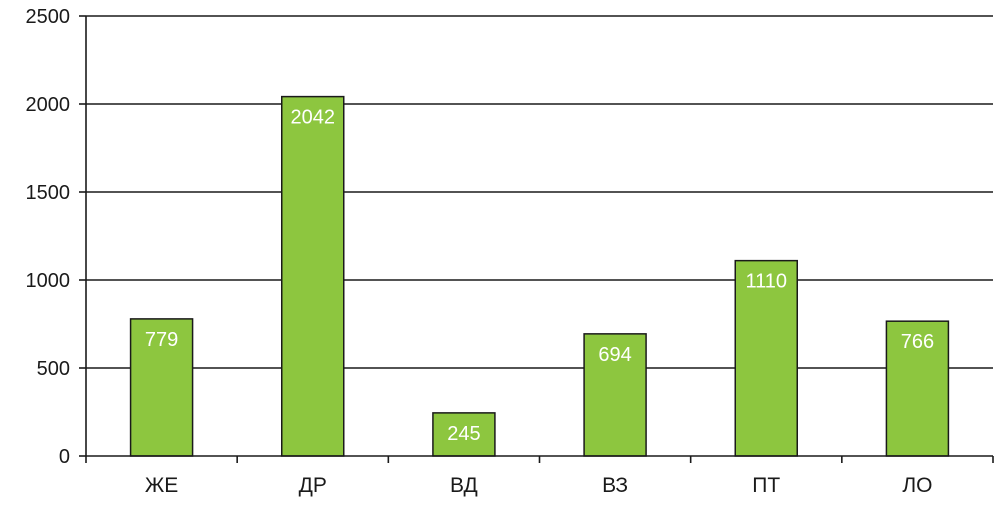 The image size is (999, 505). What do you see at coordinates (463, 434) in the screenshot?
I see `data-label-2: 245` at bounding box center [463, 434].